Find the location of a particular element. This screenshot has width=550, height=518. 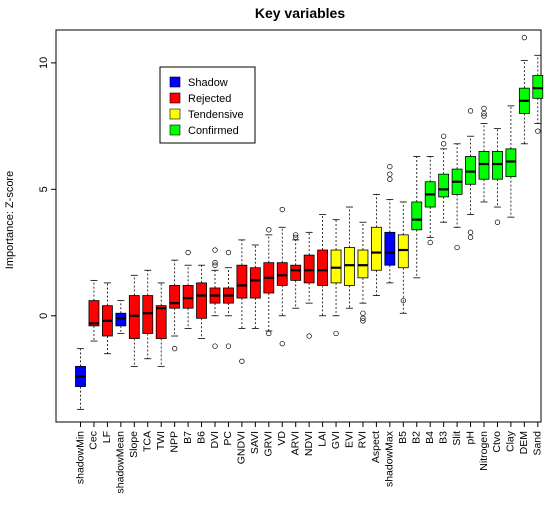

x-tick-label: Cec is located at coordinates (94, 440).